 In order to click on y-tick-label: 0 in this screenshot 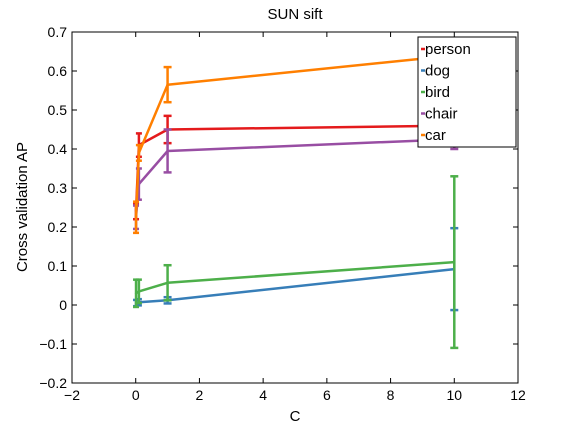, I will do `click(63, 305)`.